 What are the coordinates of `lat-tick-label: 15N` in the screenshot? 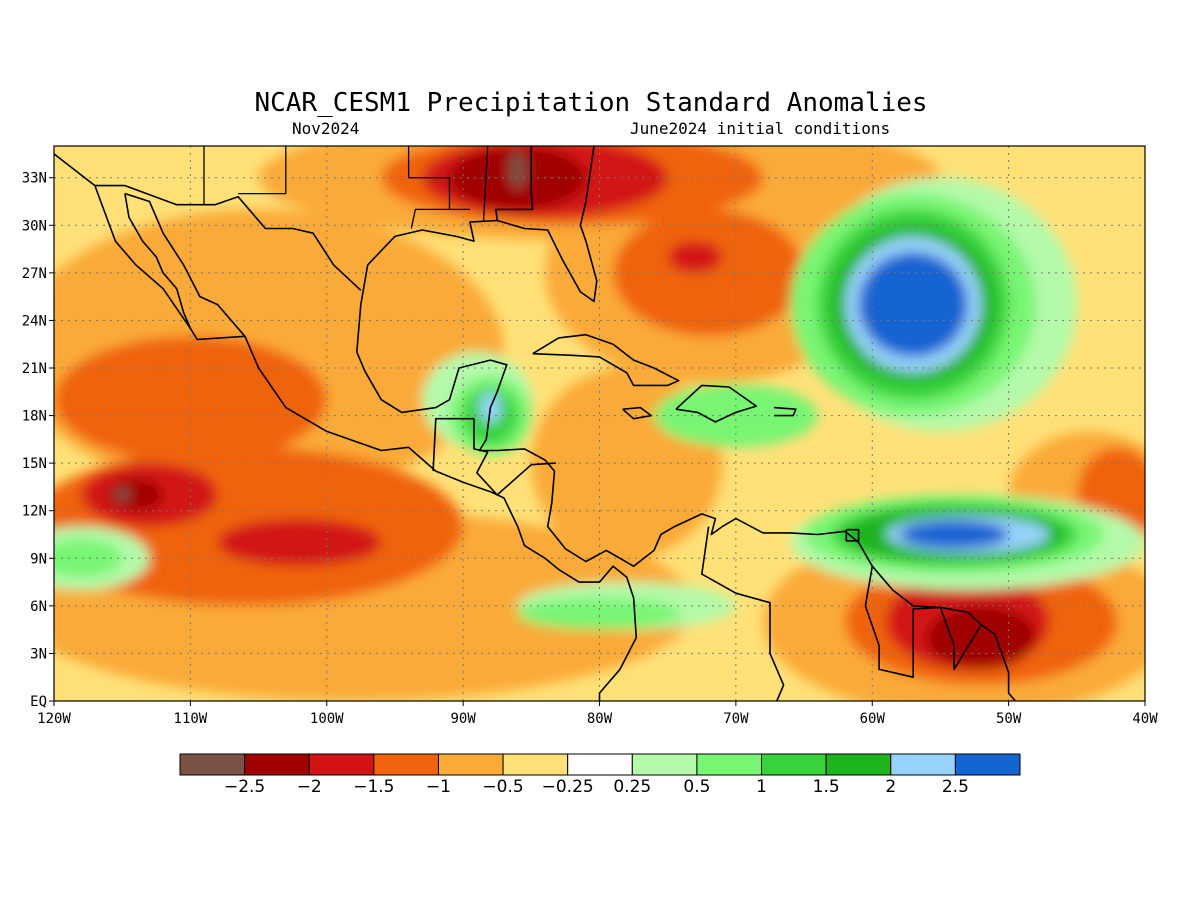 It's located at (34, 464).